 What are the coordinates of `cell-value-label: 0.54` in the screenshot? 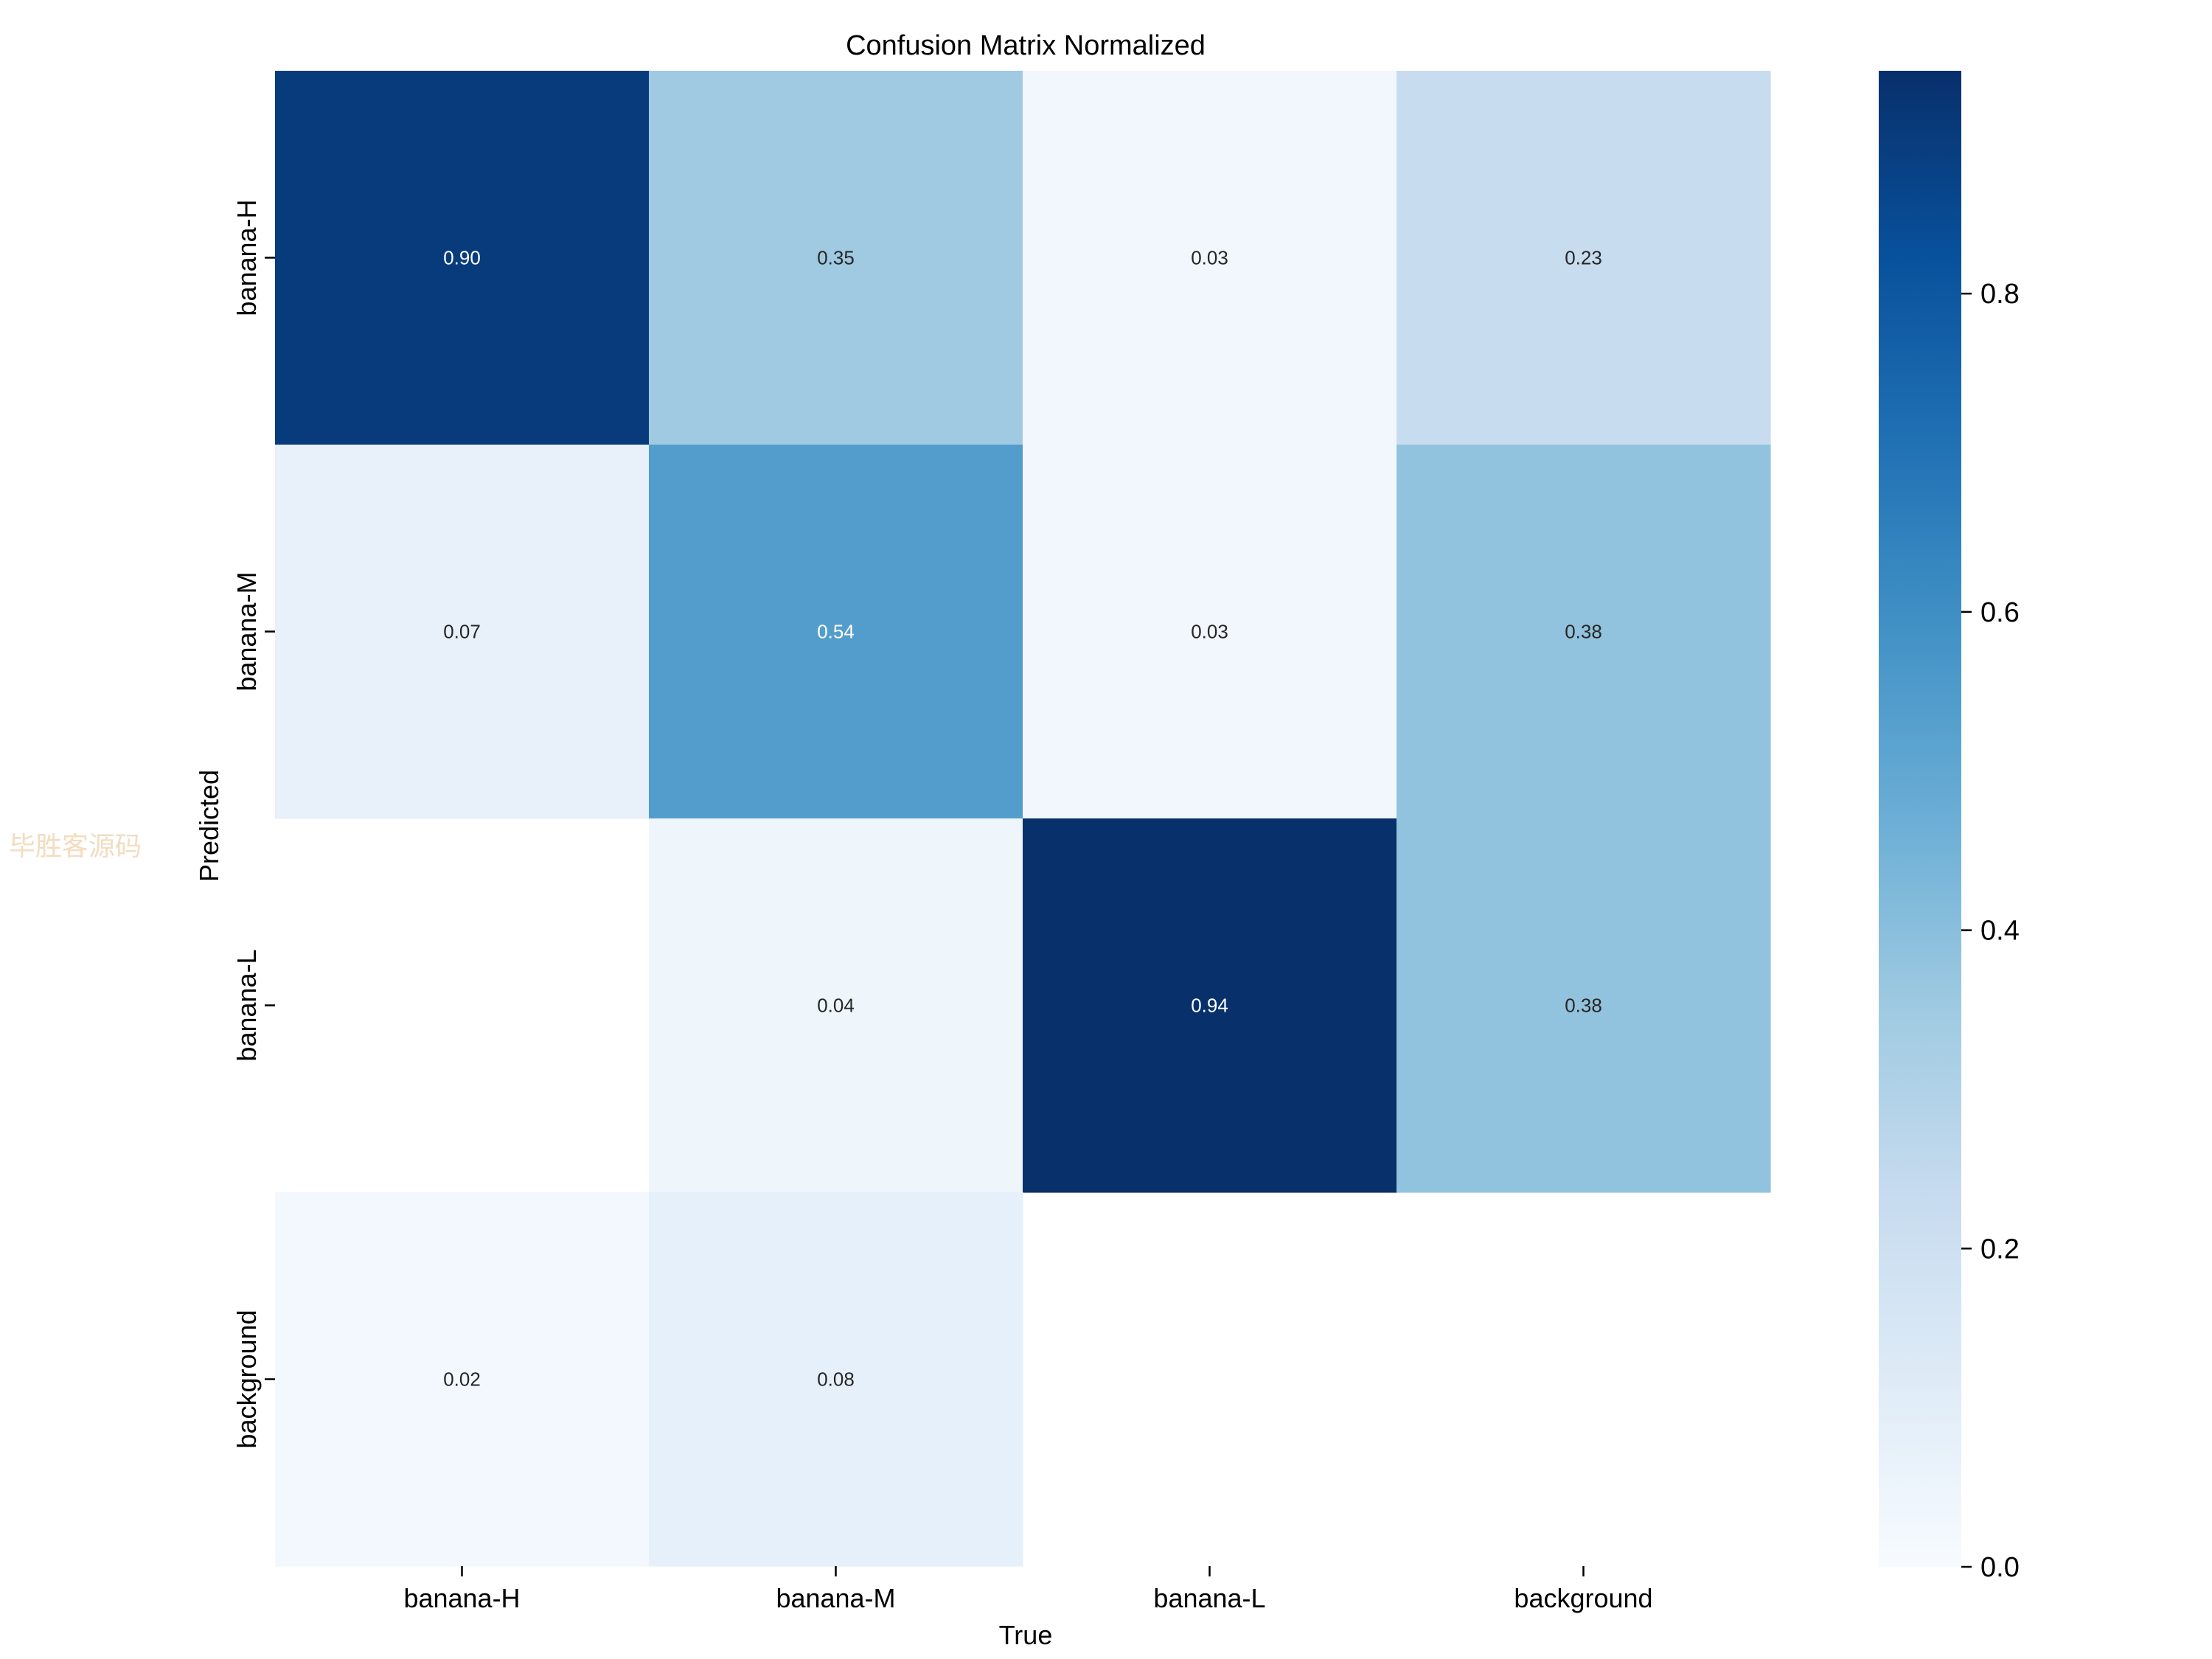 It's located at (836, 632).